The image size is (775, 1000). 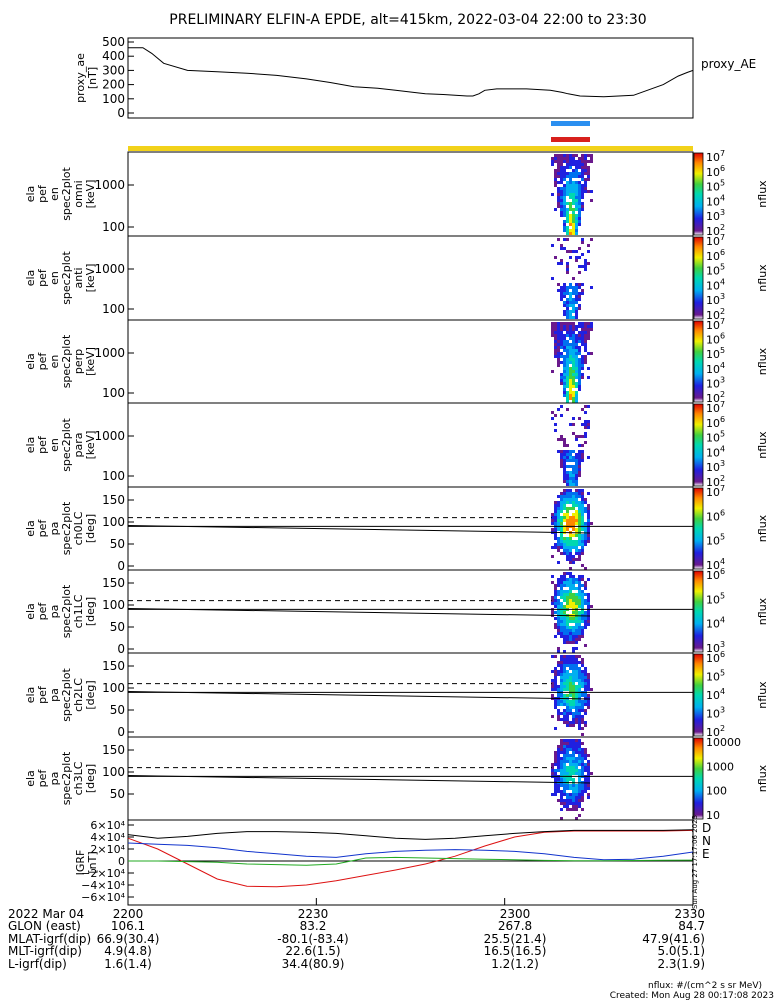 What do you see at coordinates (715, 676) in the screenshot?
I see `ch2LC-colorbar-tick-label: 10⁵` at bounding box center [715, 676].